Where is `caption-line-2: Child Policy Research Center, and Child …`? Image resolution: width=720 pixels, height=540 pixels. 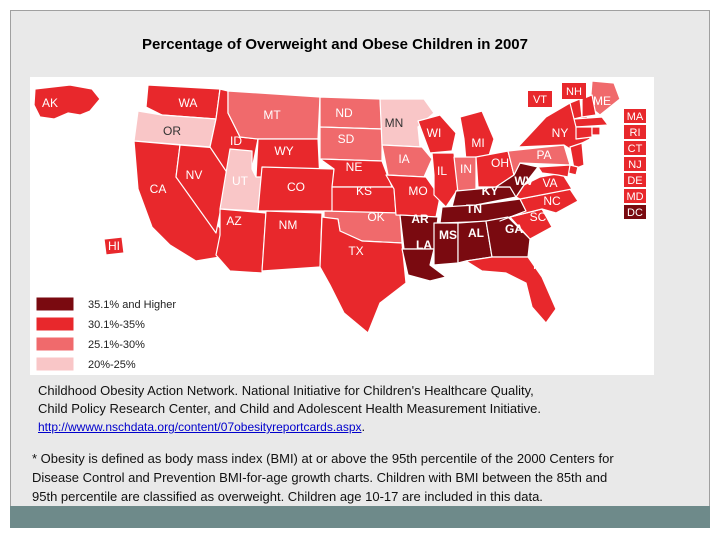
caption-line-2: Child Policy Research Center, and Child … is located at coordinates (289, 408).